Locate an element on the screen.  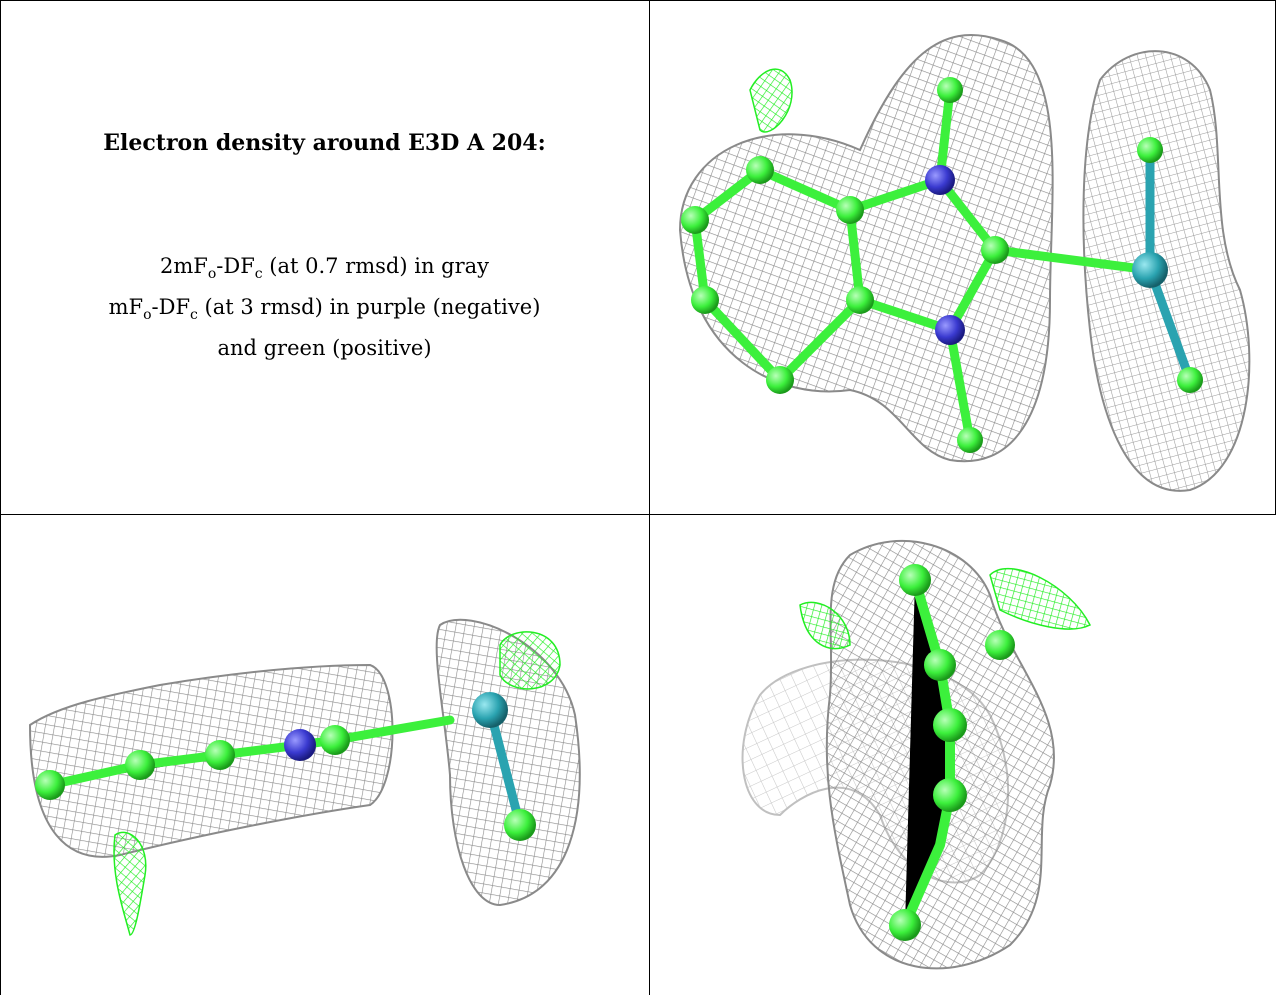
caption-line-2fo-fc: 2mFo-DFc (at 0.7 rmsd) in gray is located at coordinates (324, 268).